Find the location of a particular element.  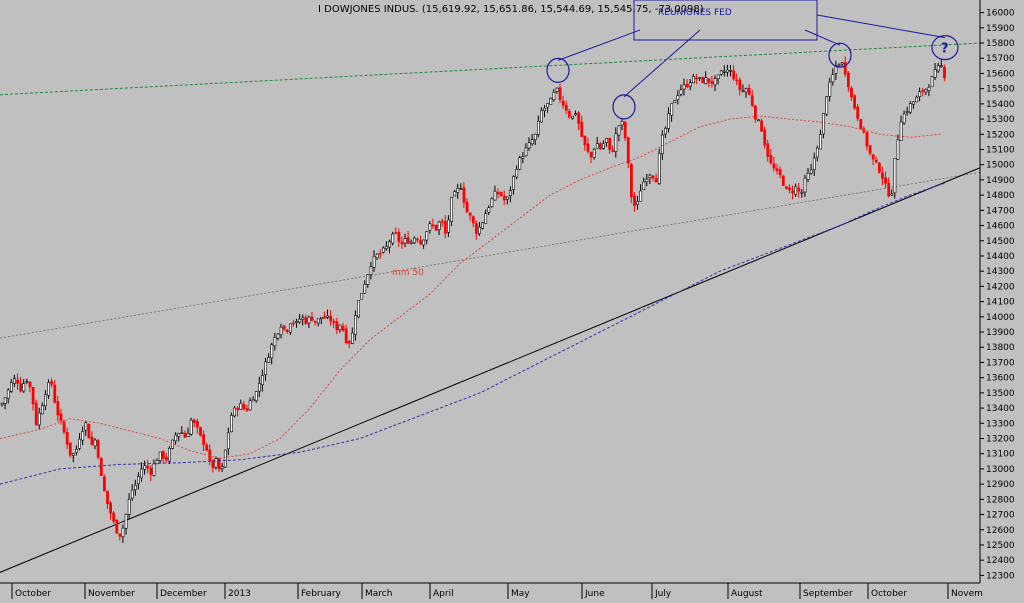

y-tick-label: 15600 is located at coordinates (1000, 74).